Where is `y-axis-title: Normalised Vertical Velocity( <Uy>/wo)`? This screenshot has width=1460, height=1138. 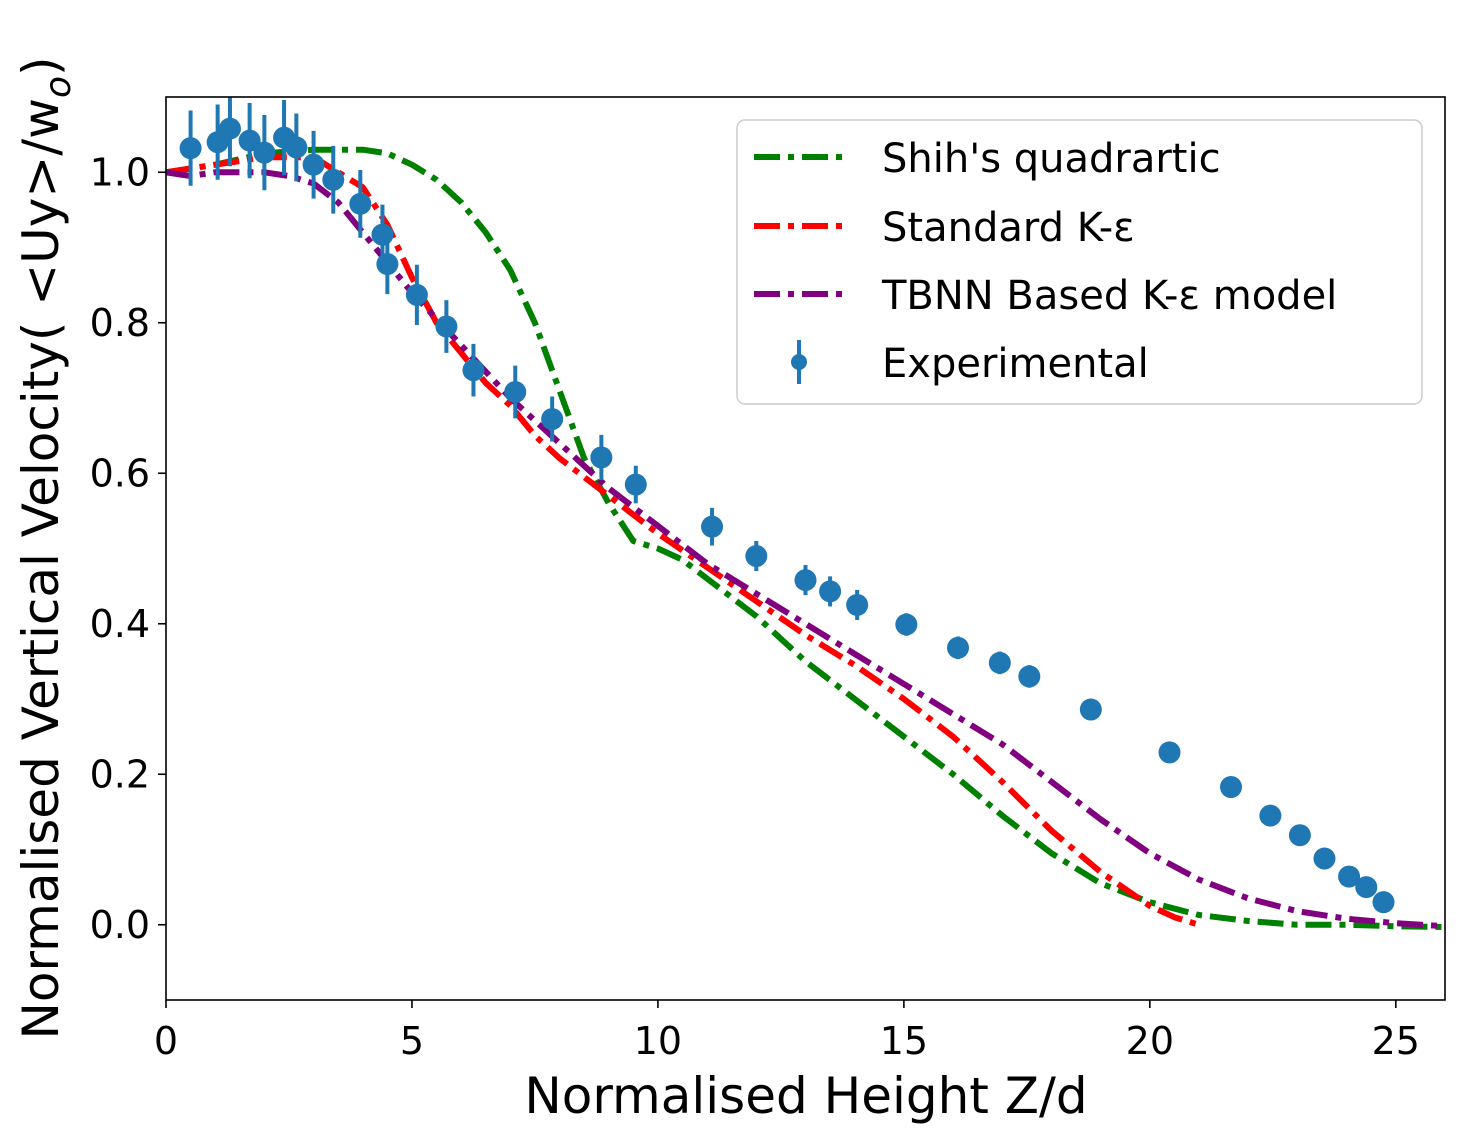
y-axis-title: Normalised Vertical Velocity( <Uy>/wo) is located at coordinates (45, 547).